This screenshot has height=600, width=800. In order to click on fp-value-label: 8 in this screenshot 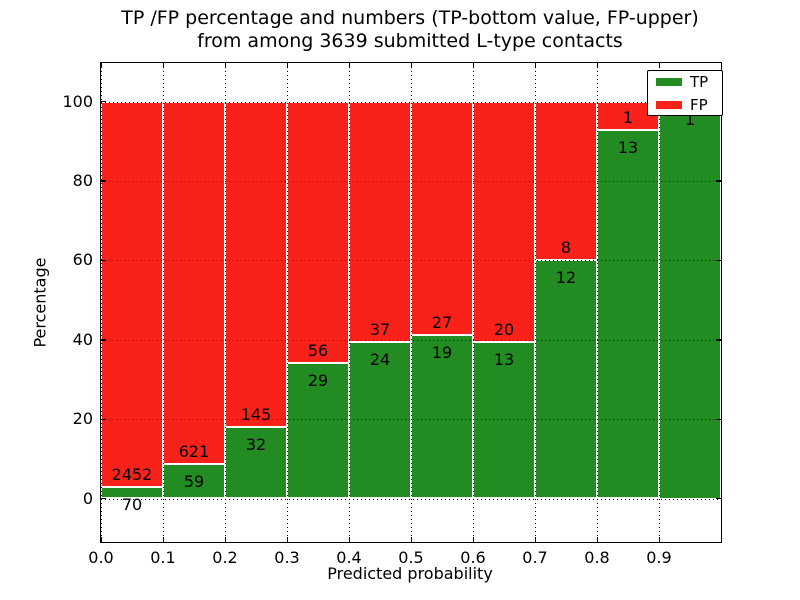, I will do `click(566, 248)`.